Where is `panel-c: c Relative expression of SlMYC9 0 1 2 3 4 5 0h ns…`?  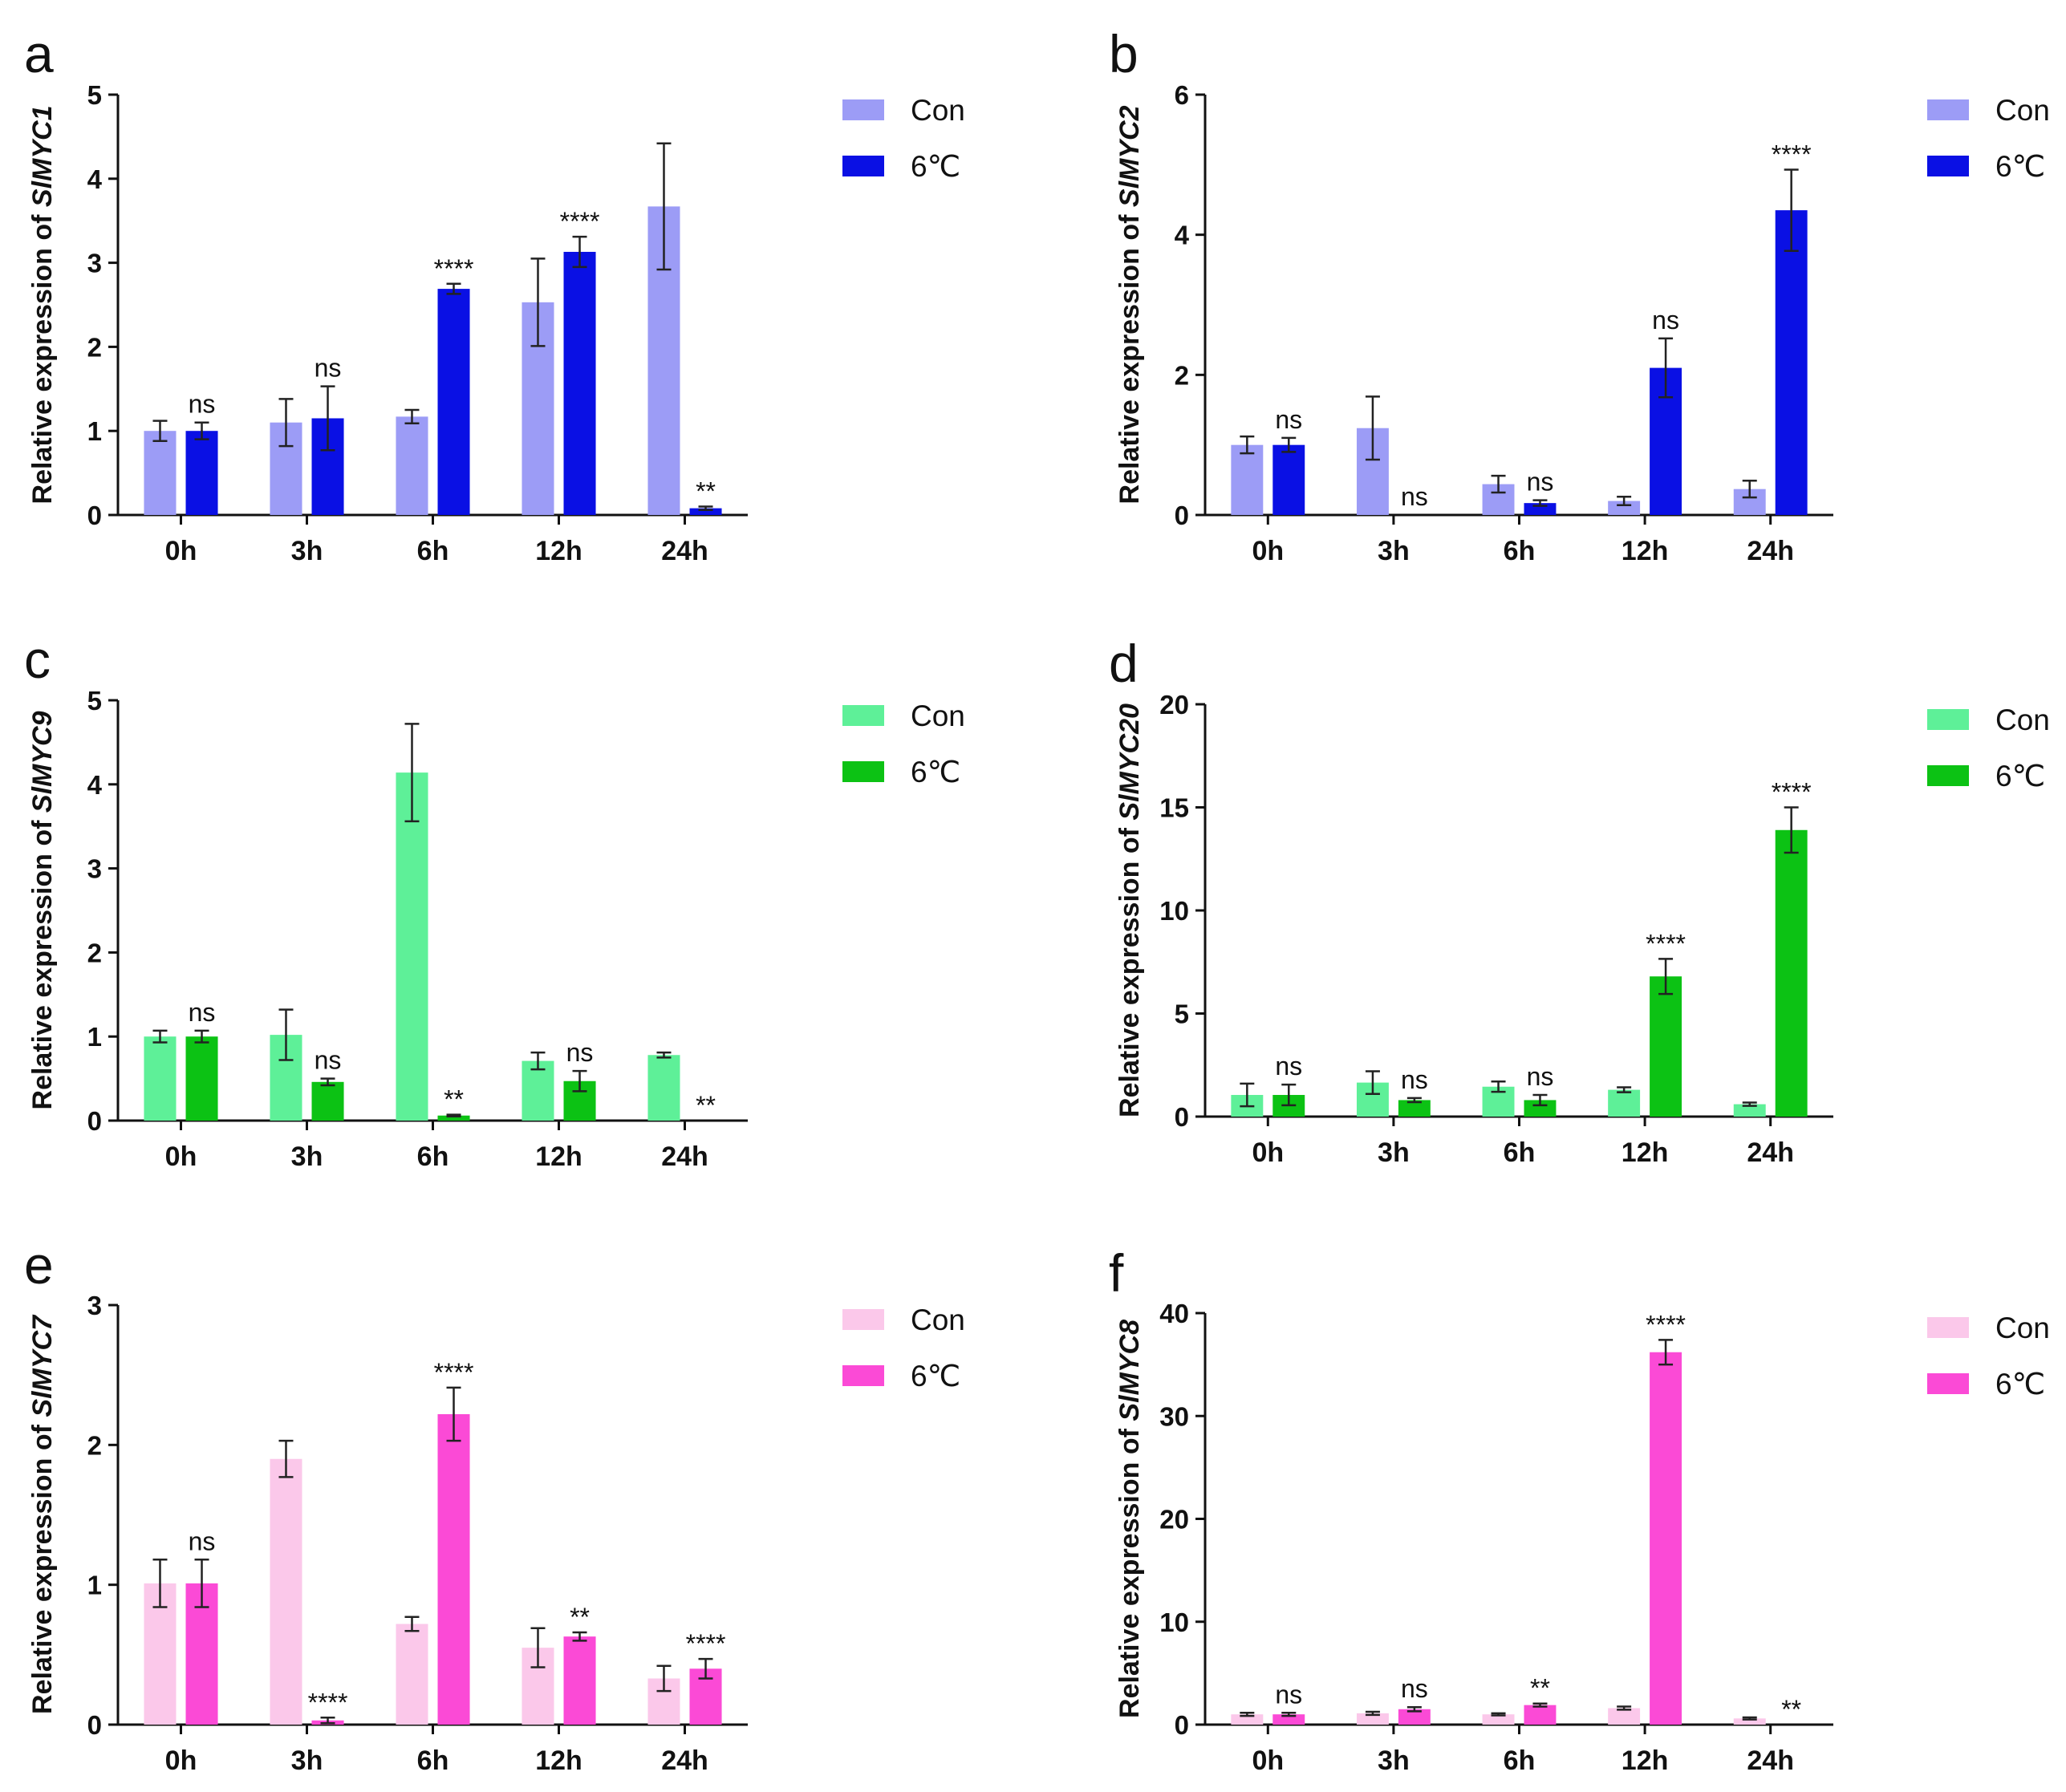
panel-c: c Relative expression of SlMYC9 0 1 2 3 4 5 0h ns… is located at coordinates (495, 901).